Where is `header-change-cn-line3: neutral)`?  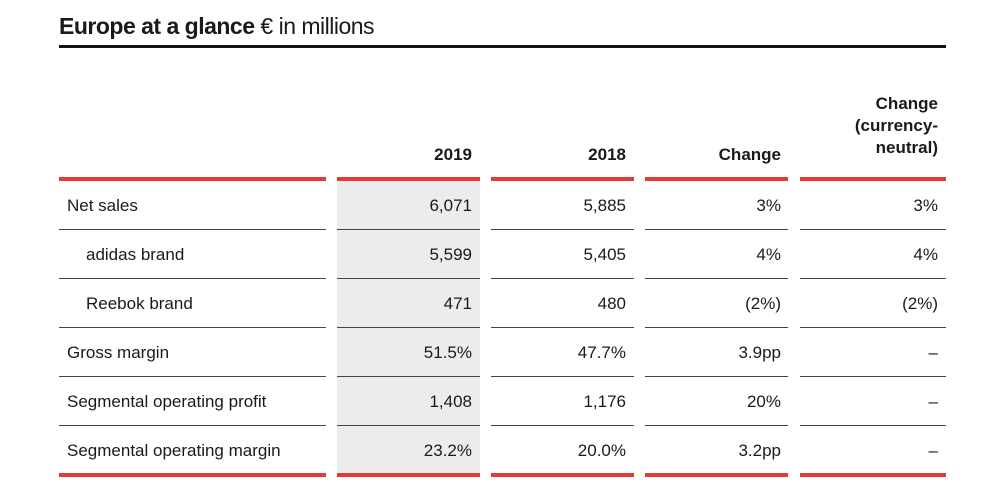 header-change-cn-line3: neutral) is located at coordinates (906, 147).